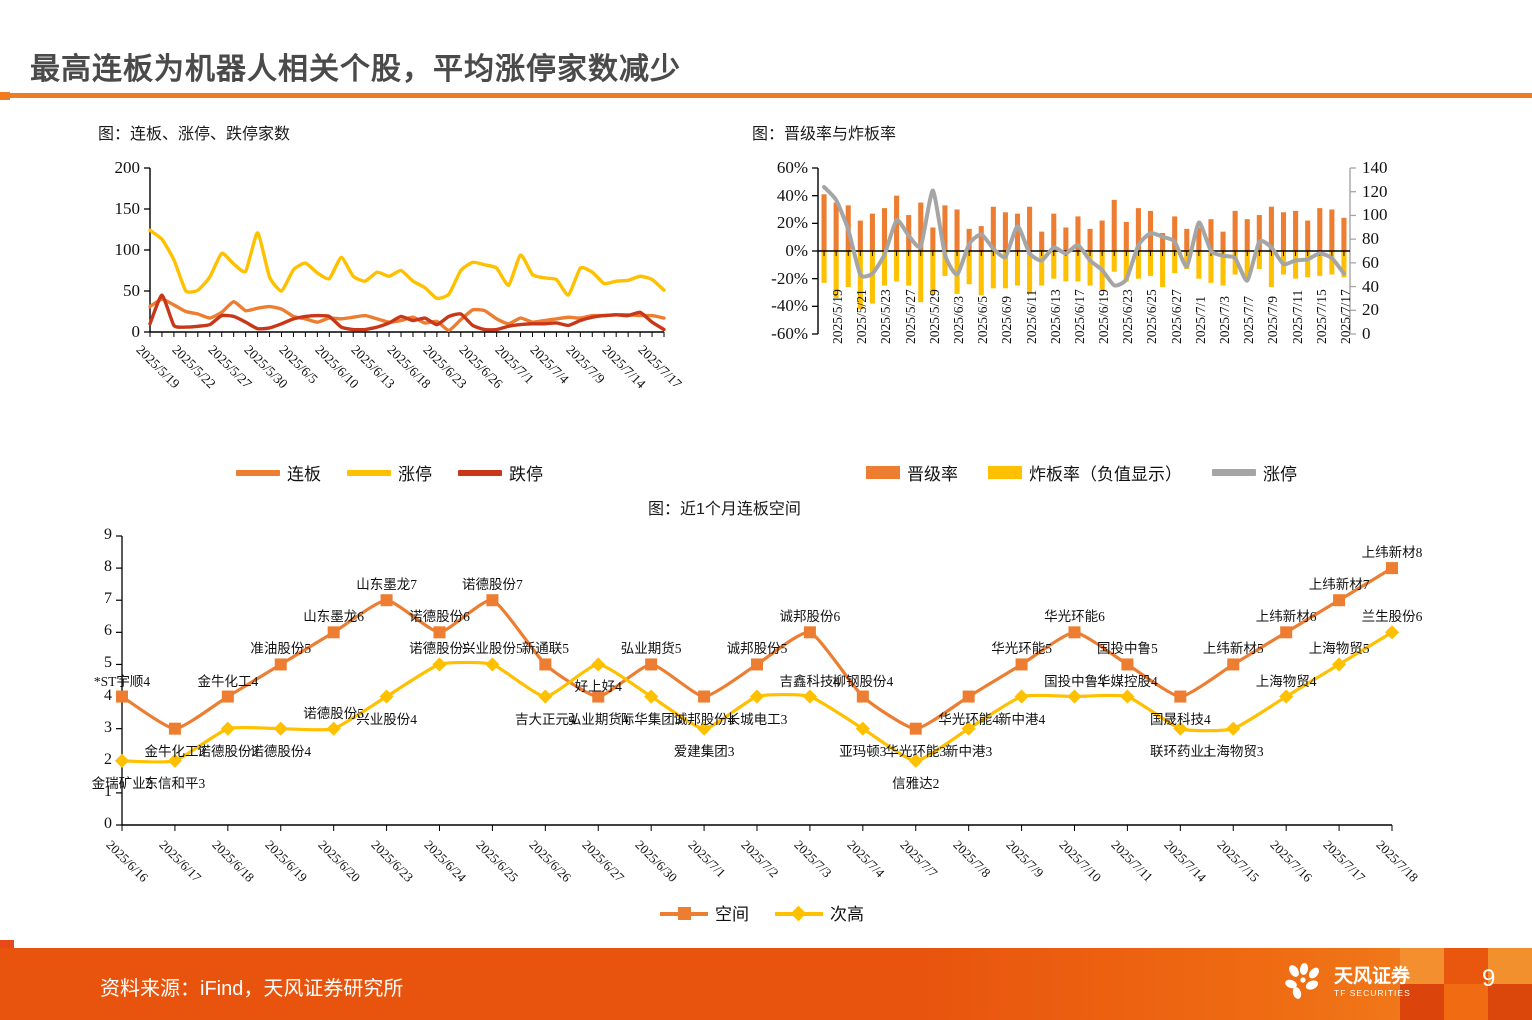 This screenshot has height=1020, width=1532. What do you see at coordinates (108, 727) in the screenshot?
I see `y-axis-label: 3` at bounding box center [108, 727].